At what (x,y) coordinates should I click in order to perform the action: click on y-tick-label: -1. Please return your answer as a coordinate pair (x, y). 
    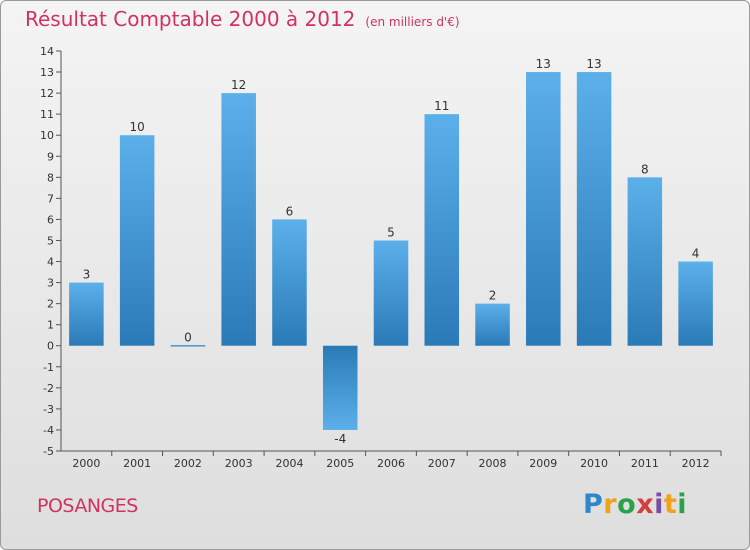
    Looking at the image, I should click on (48, 367).